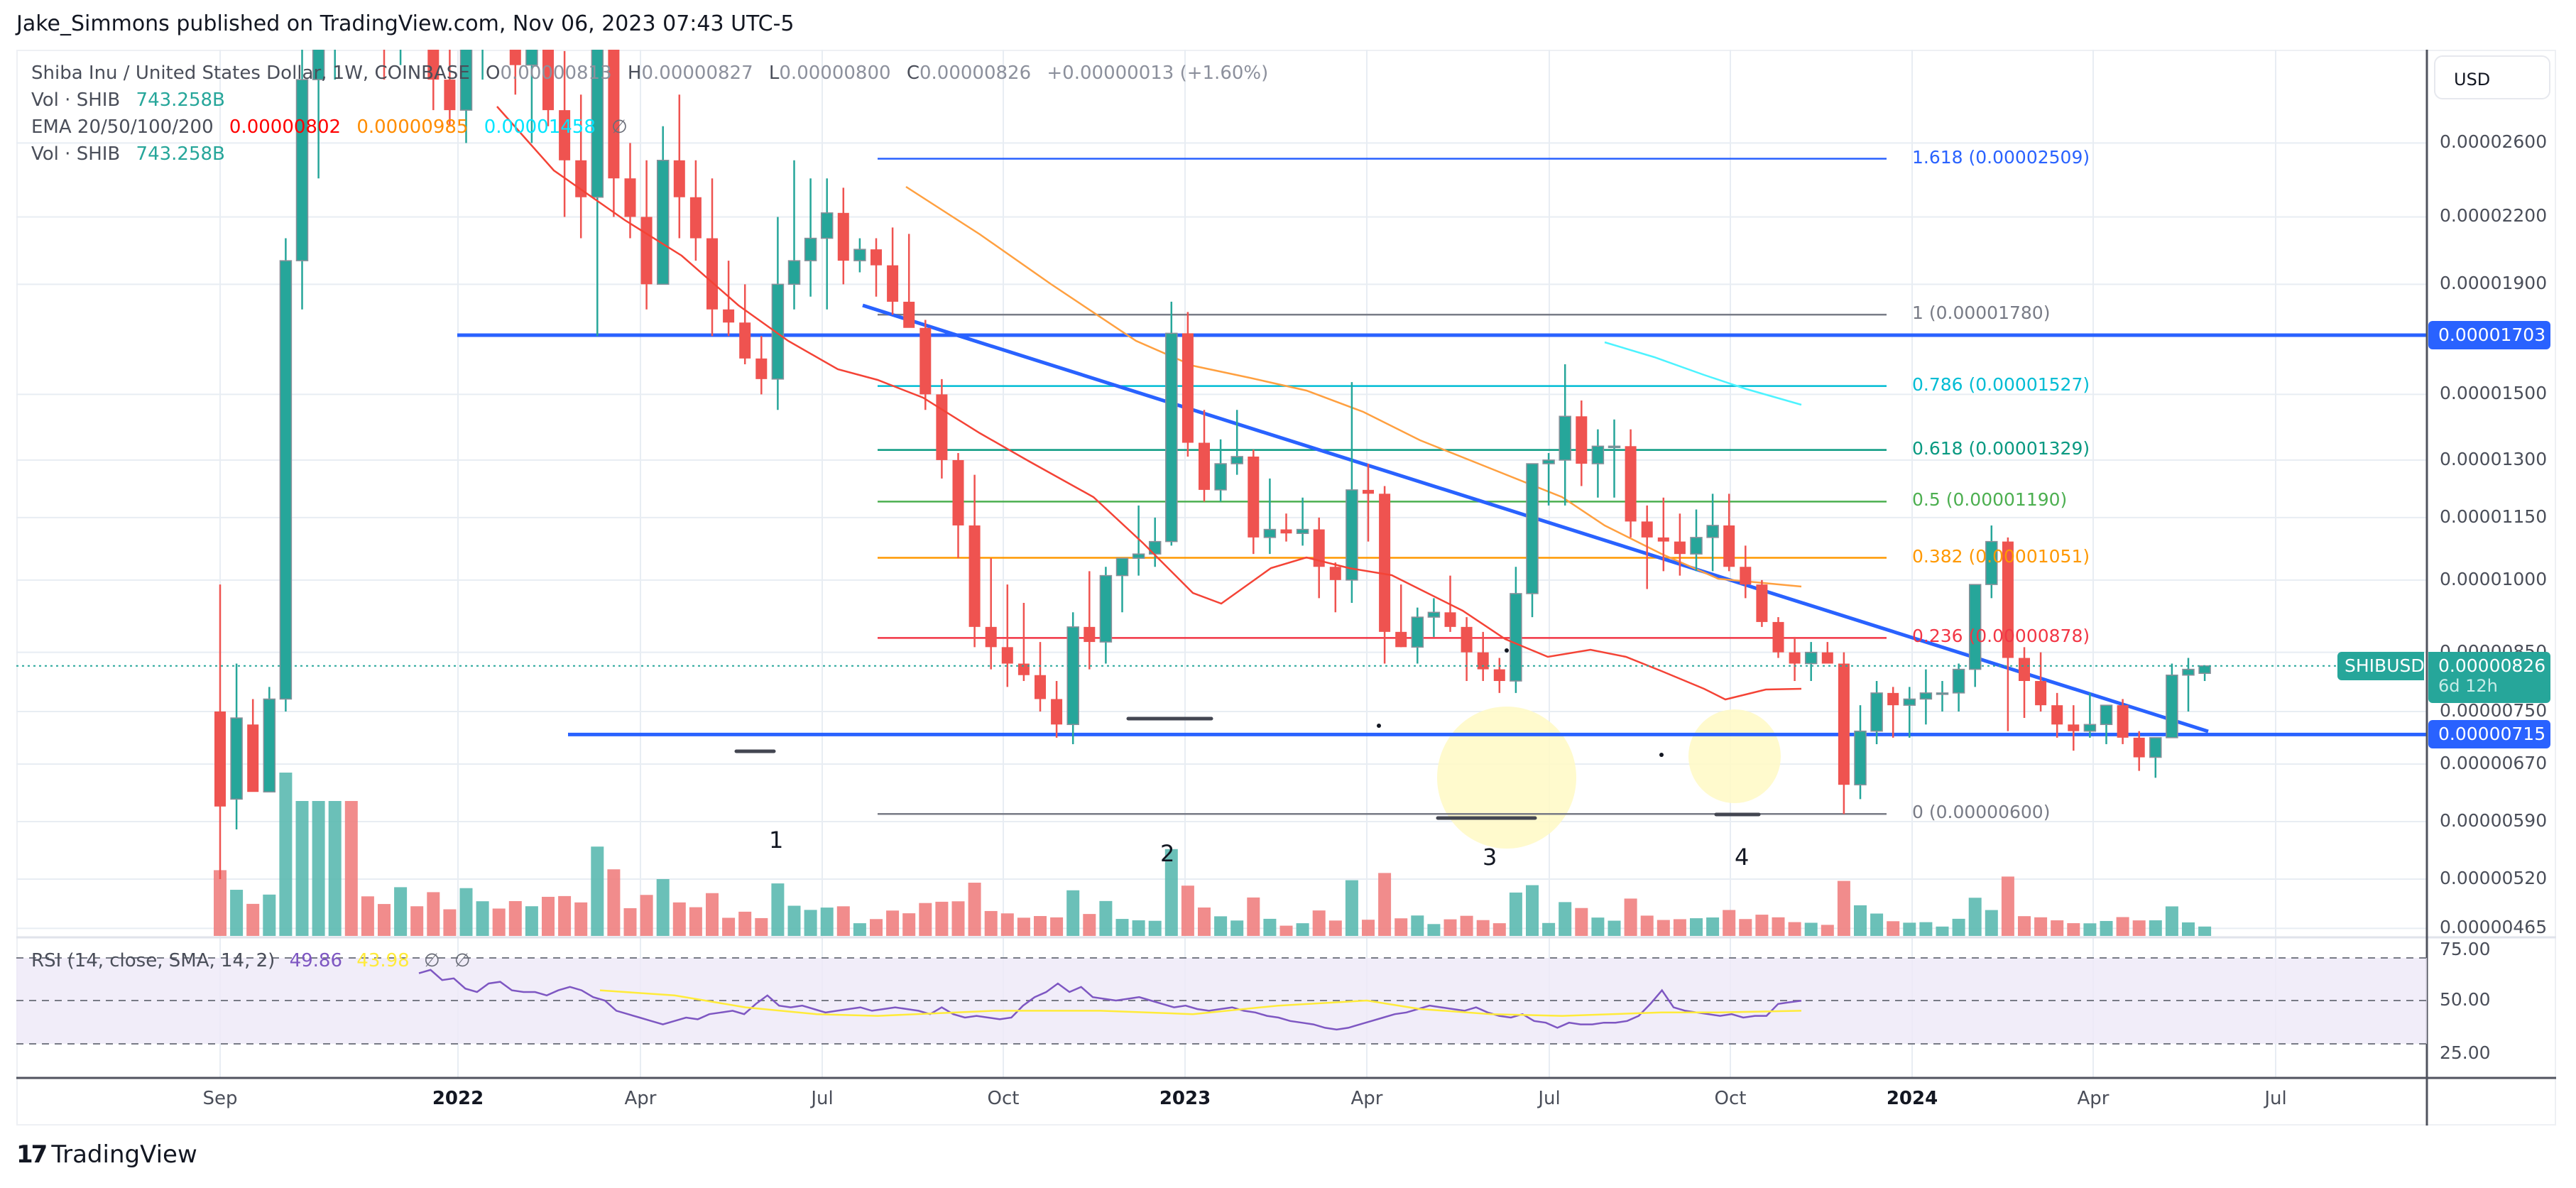 The height and width of the screenshot is (1188, 2576). What do you see at coordinates (1981, 812) in the screenshot?
I see `fib-level-label: 0 (0.00000600)` at bounding box center [1981, 812].